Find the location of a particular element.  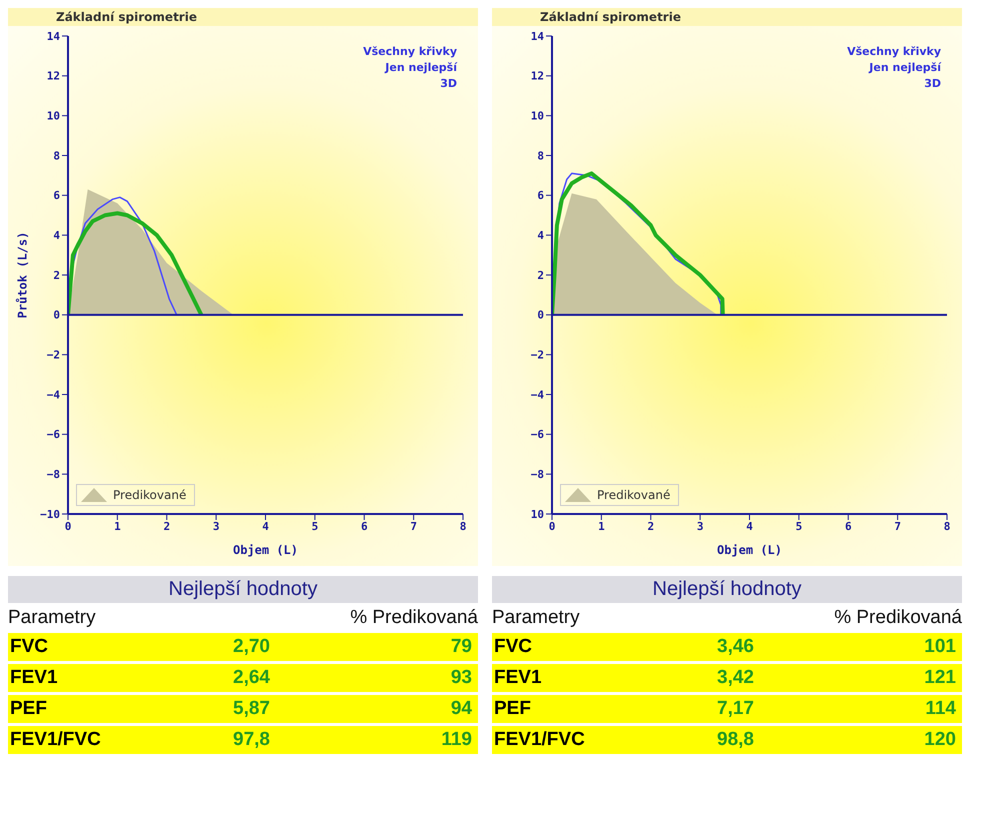

data-label: 79 is located at coordinates (461, 647).